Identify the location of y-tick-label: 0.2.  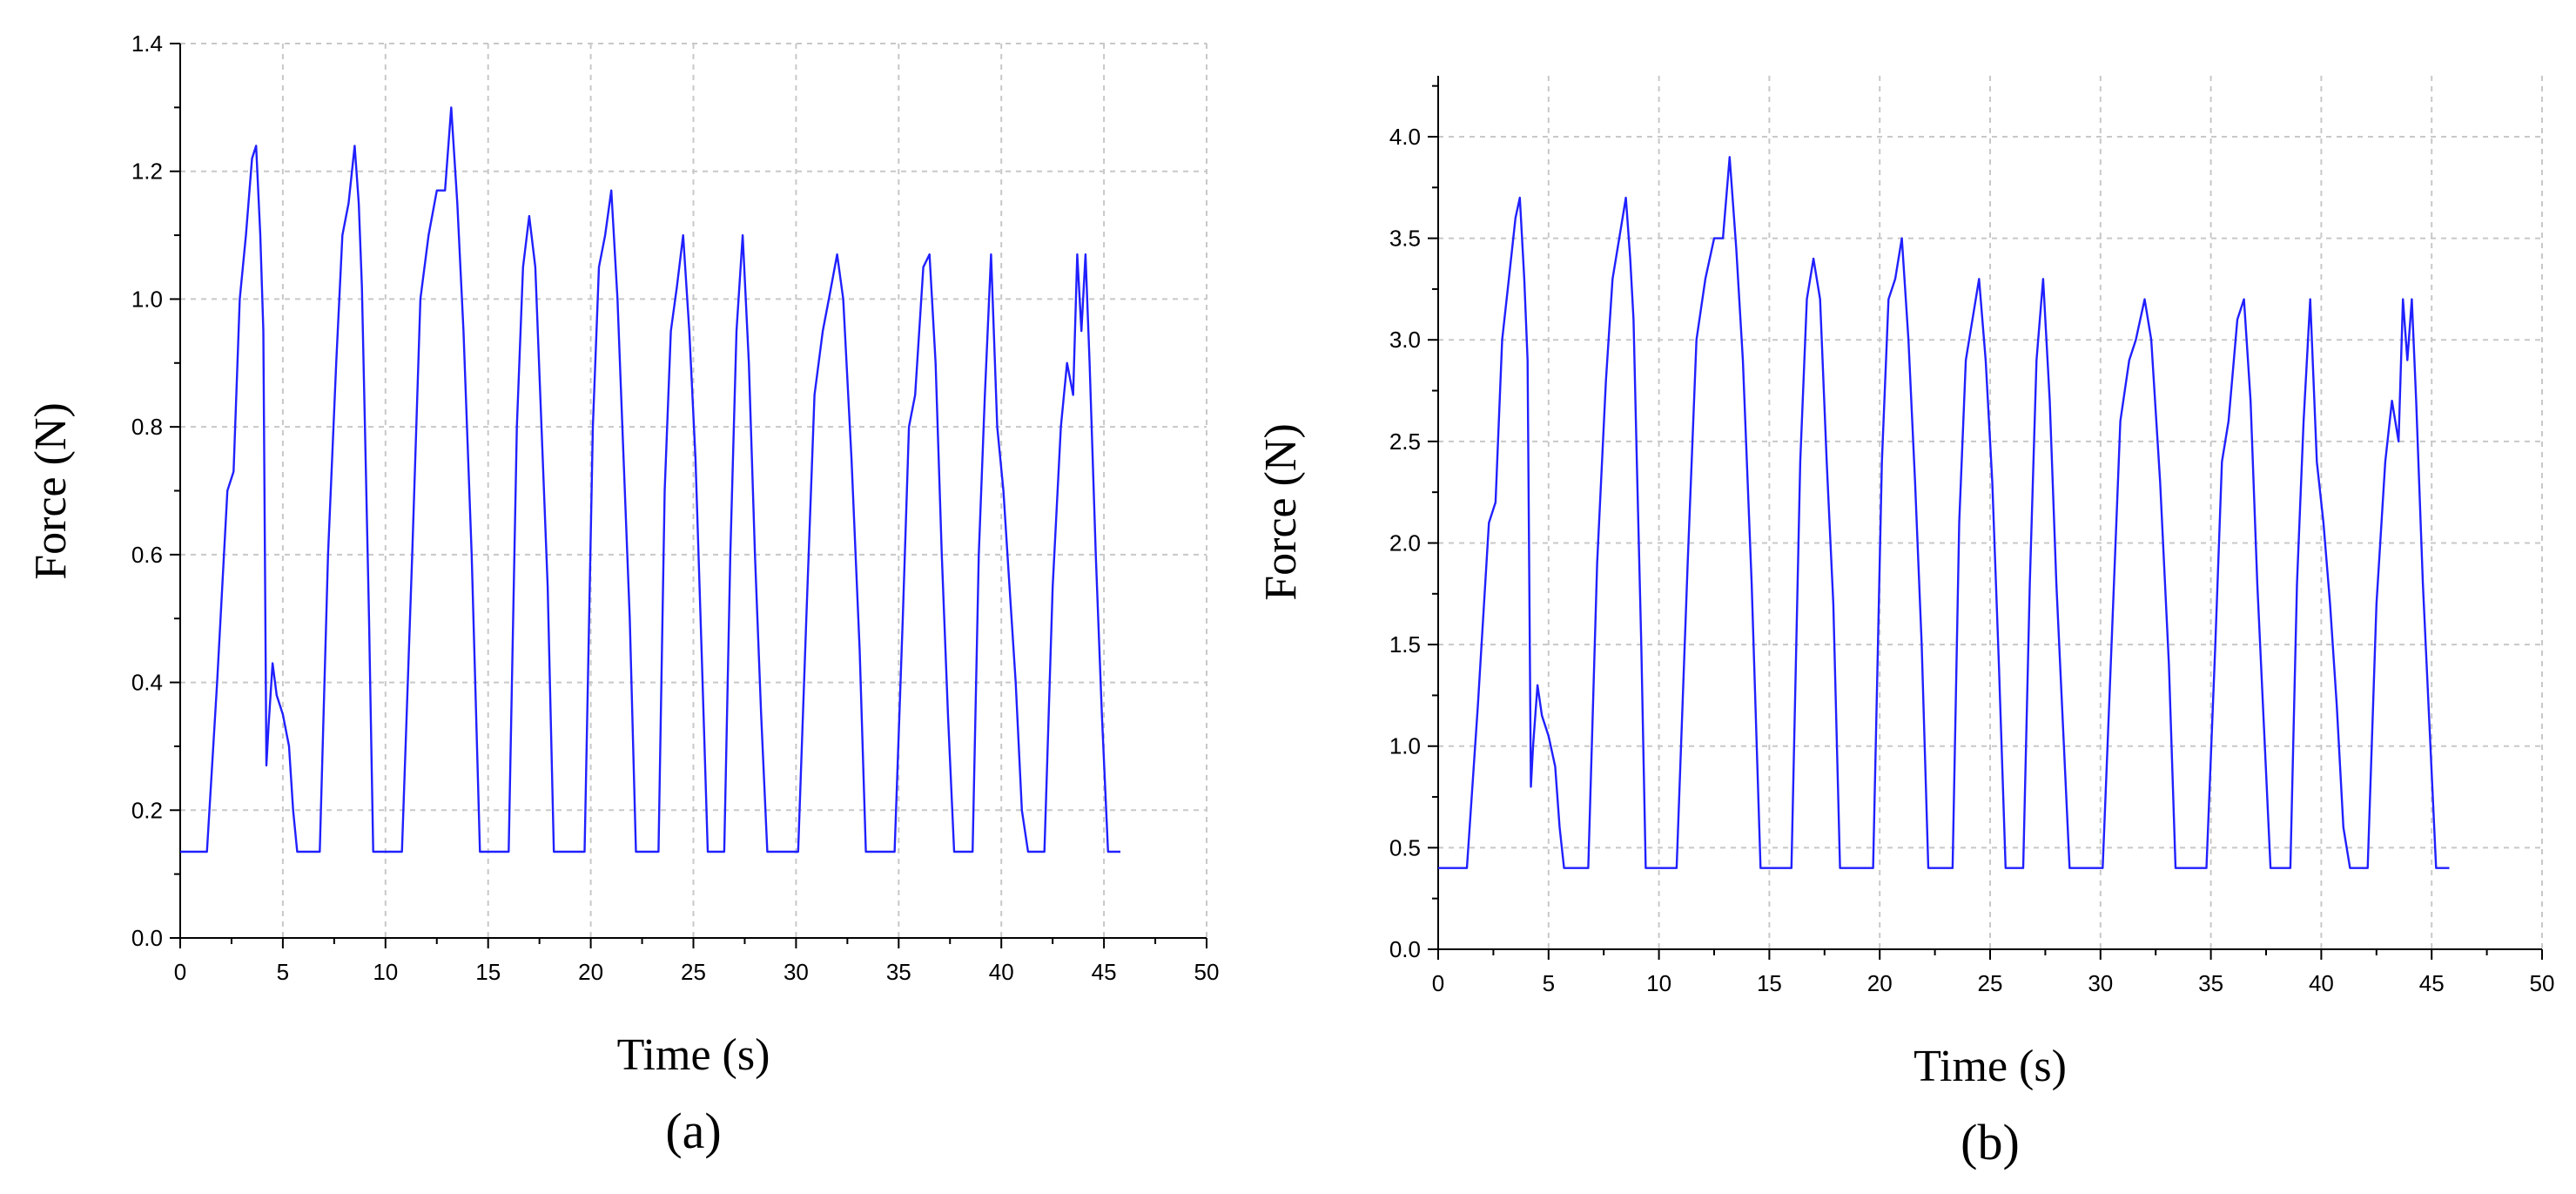
(147, 810).